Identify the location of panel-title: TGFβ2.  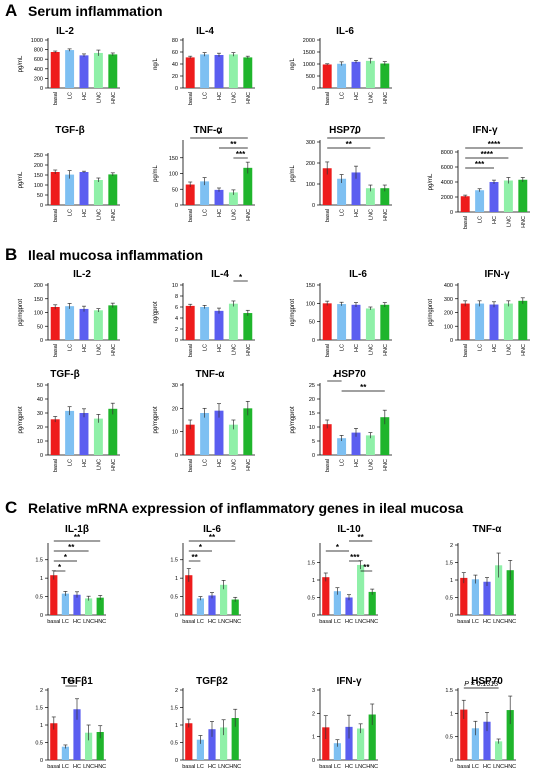
(212, 681).